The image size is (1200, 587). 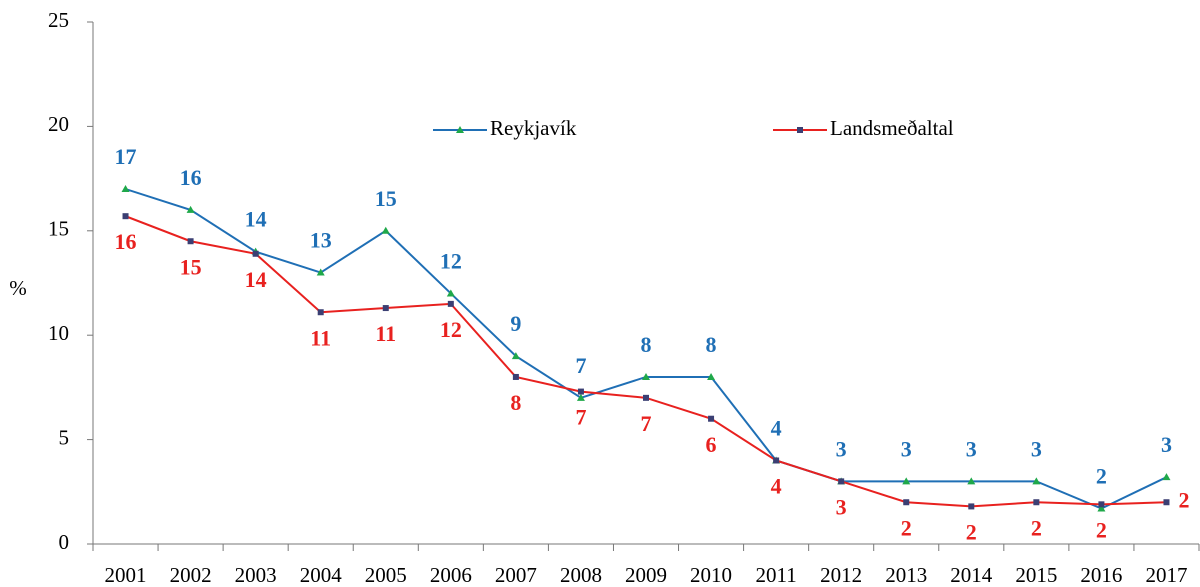 I want to click on data-label: 17, so click(x=126, y=156).